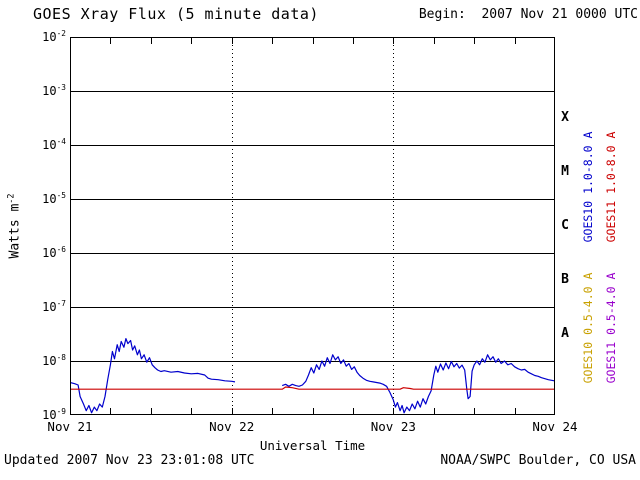 The image size is (640, 480). I want to click on chart-title: GOES Xray Flux (5 minute data), so click(176, 14).